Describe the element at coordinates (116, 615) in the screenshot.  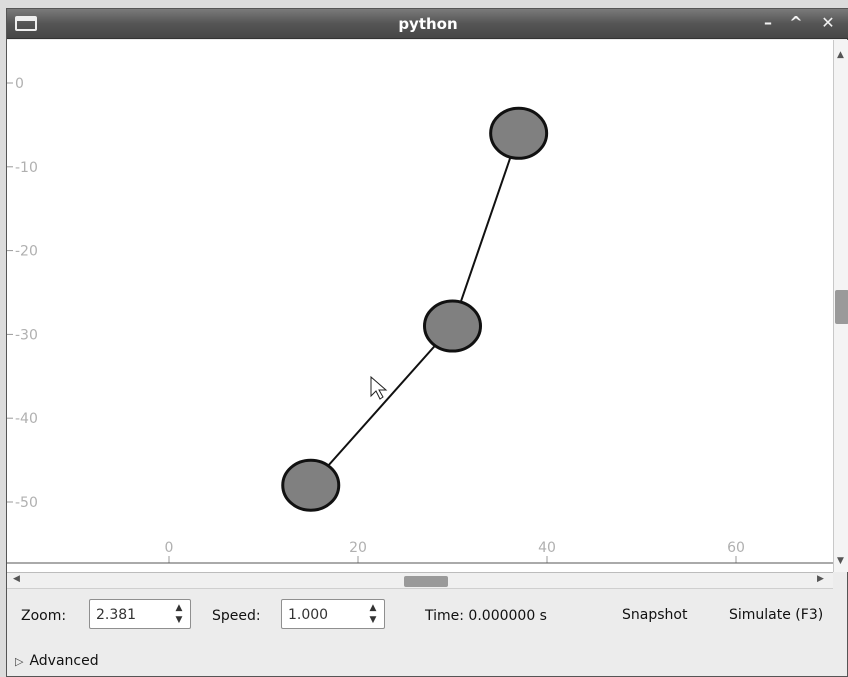
I see `zoom-value: 2.381` at that location.